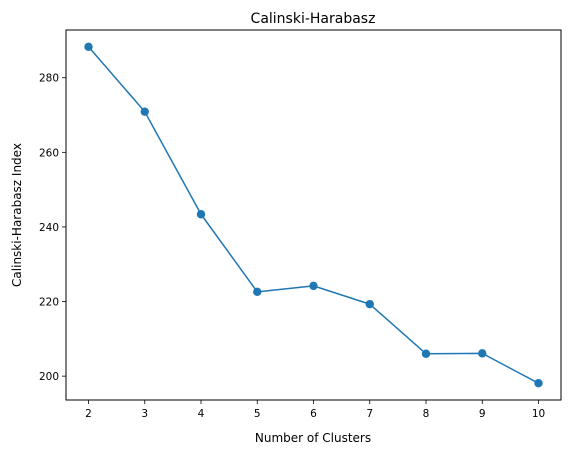 The height and width of the screenshot is (455, 571). I want to click on x-tick-label: 8, so click(426, 414).